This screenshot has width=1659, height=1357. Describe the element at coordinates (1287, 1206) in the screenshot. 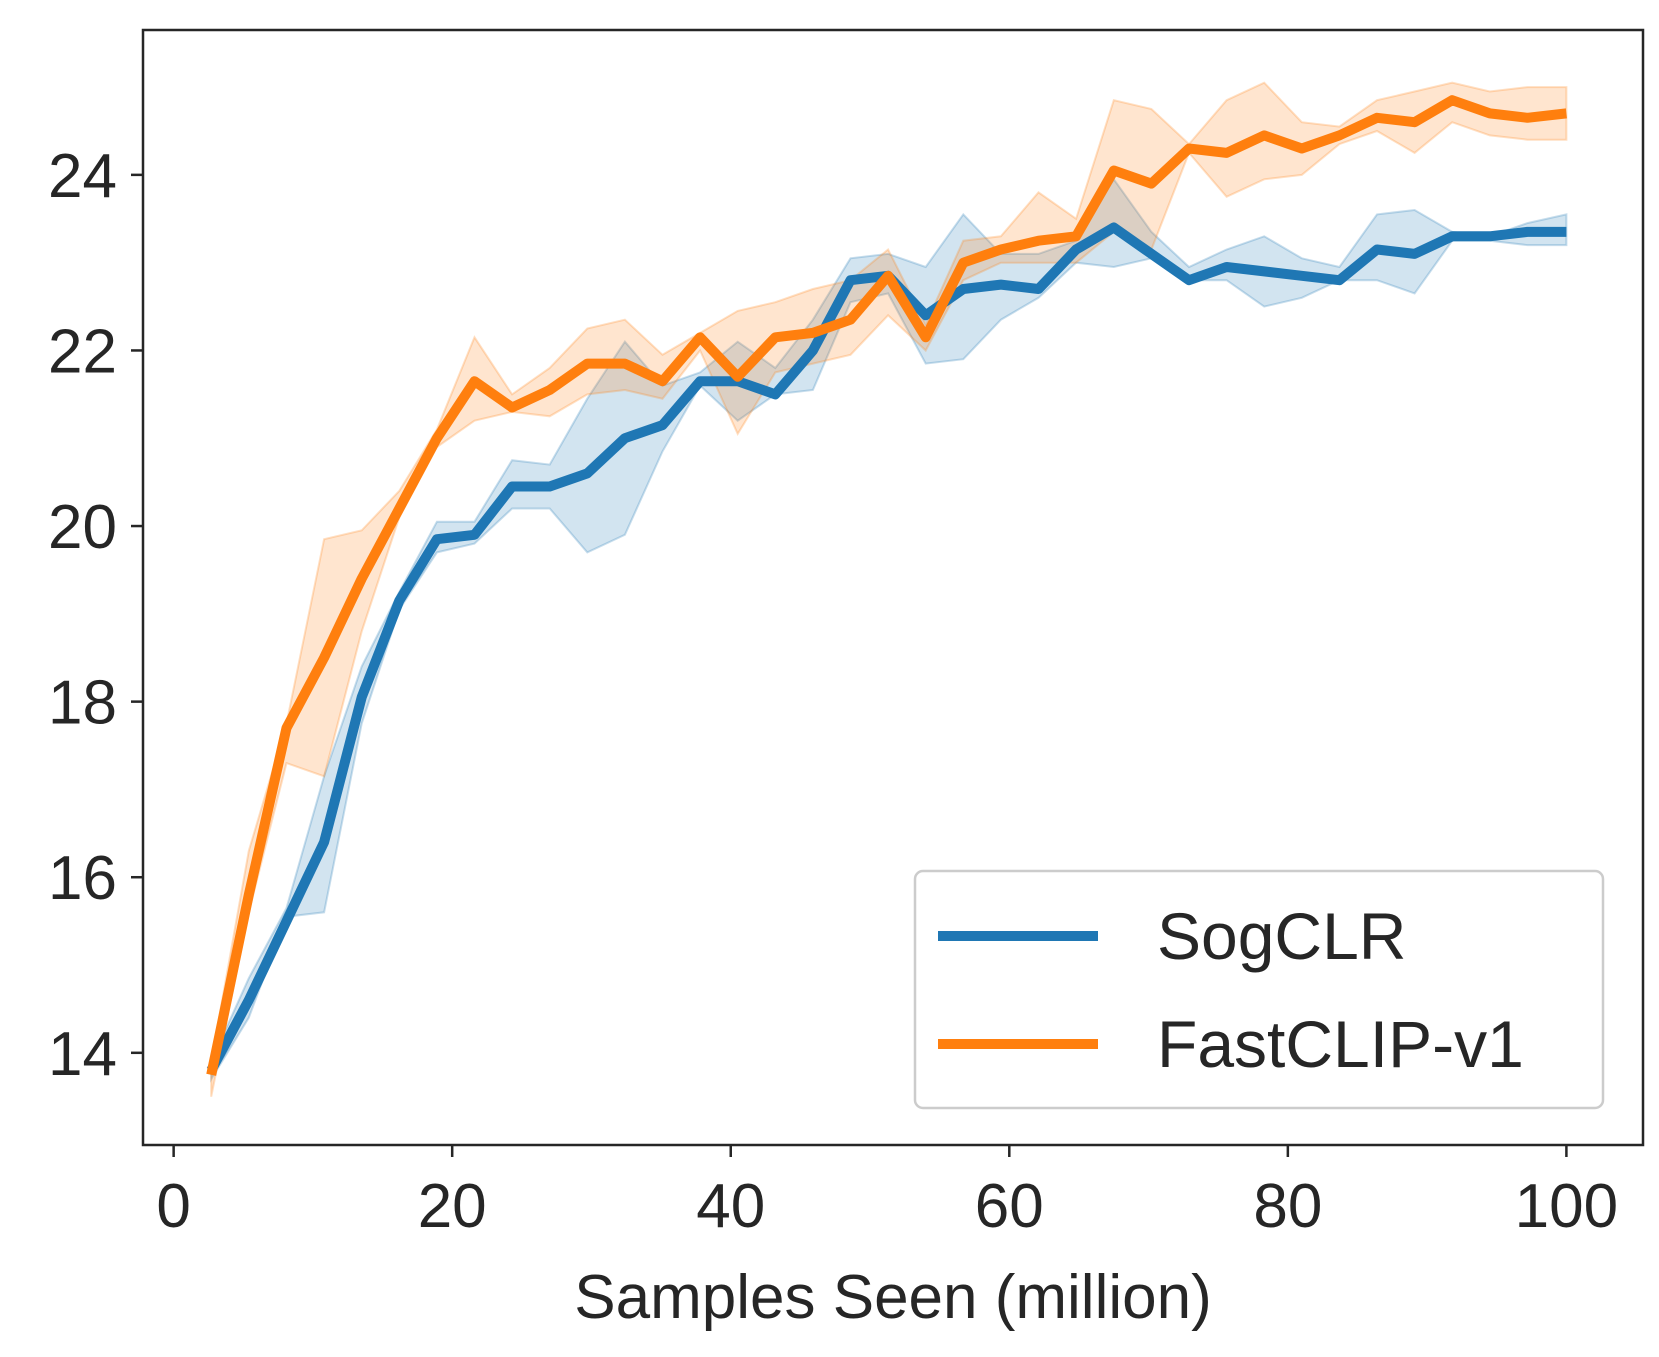

I see `x-tick-label: 80` at that location.